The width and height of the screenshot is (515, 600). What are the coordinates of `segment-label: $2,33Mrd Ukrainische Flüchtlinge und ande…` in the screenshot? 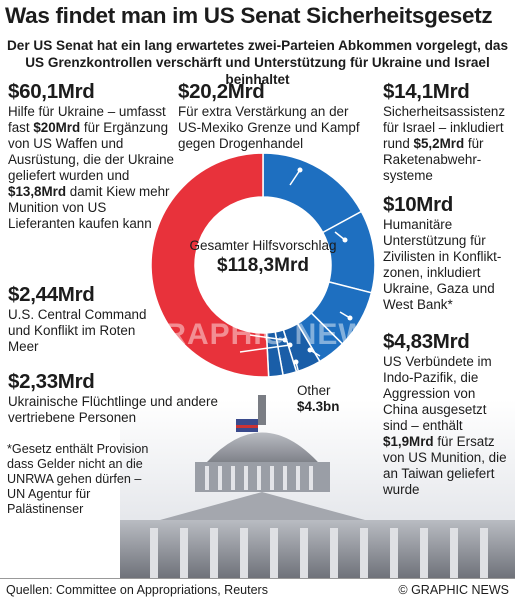 It's located at (113, 398).